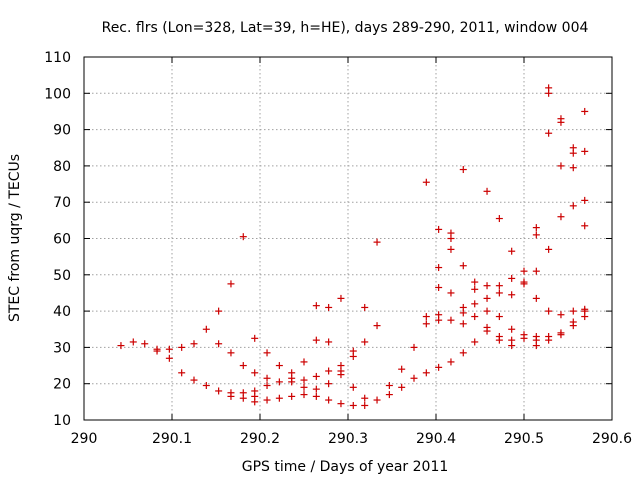 The image size is (640, 480). I want to click on x-tick-label: 290.3, so click(348, 439).